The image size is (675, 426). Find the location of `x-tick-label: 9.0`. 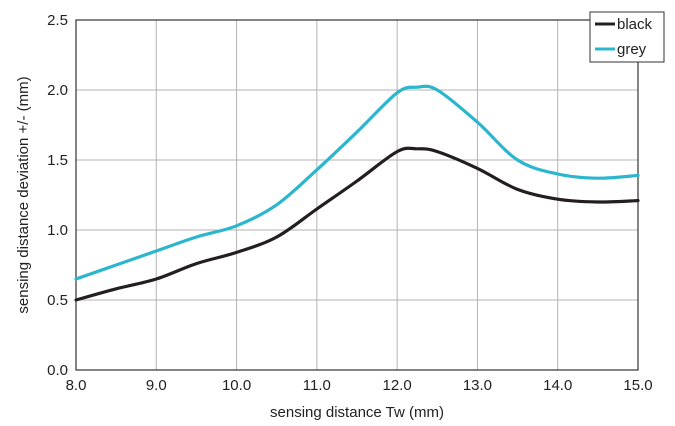

x-tick-label: 9.0 is located at coordinates (156, 385).